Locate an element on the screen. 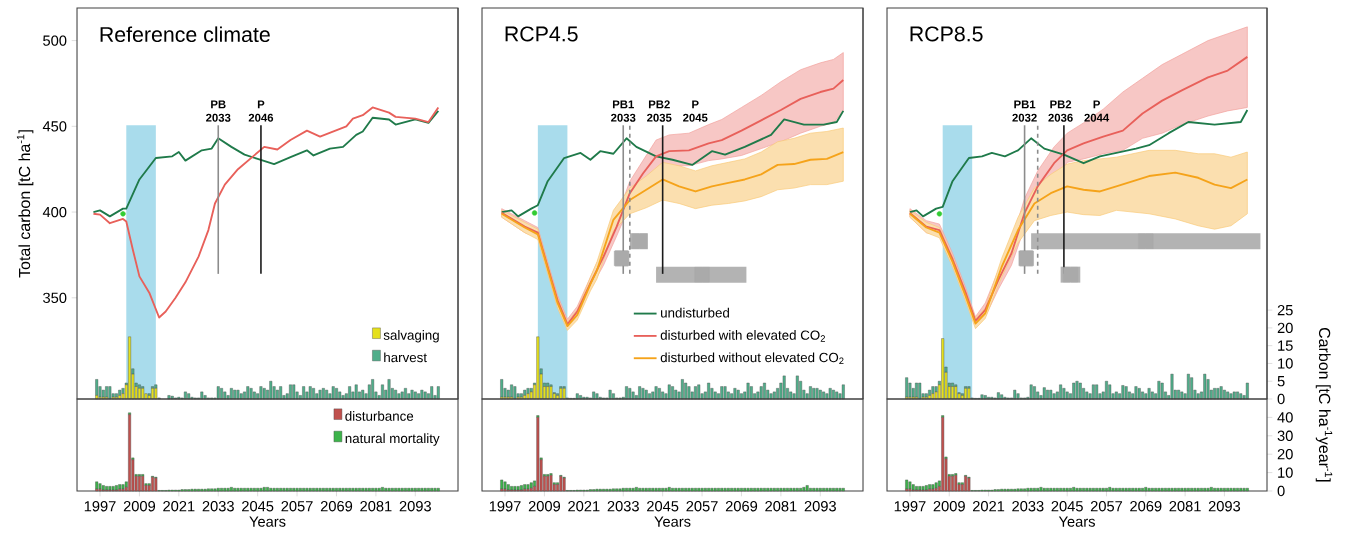 Image resolution: width=1345 pixels, height=538 pixels. y2-tick-label: 15 is located at coordinates (1285, 345).